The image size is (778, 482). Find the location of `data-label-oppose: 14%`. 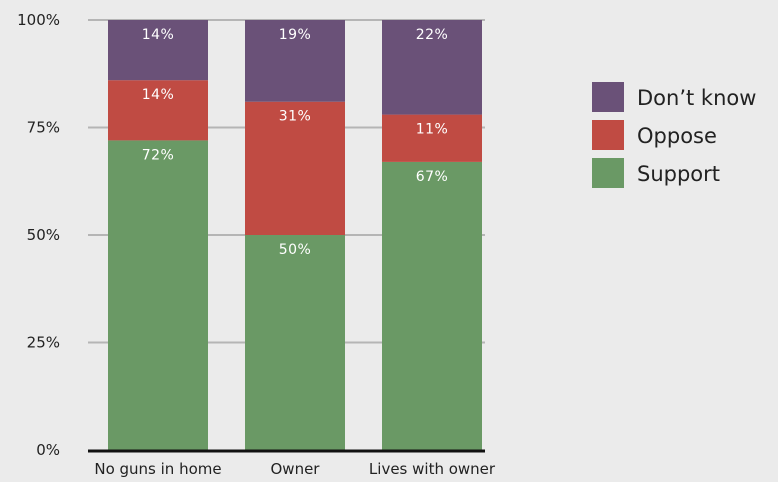

data-label-oppose: 14% is located at coordinates (158, 95).